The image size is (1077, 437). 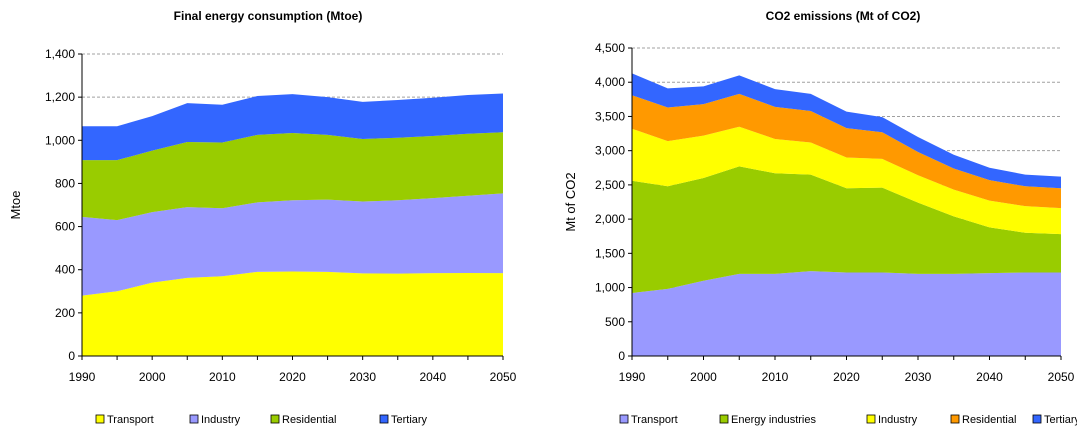 What do you see at coordinates (65, 313) in the screenshot?
I see `chart1-y-tick-label: 200` at bounding box center [65, 313].